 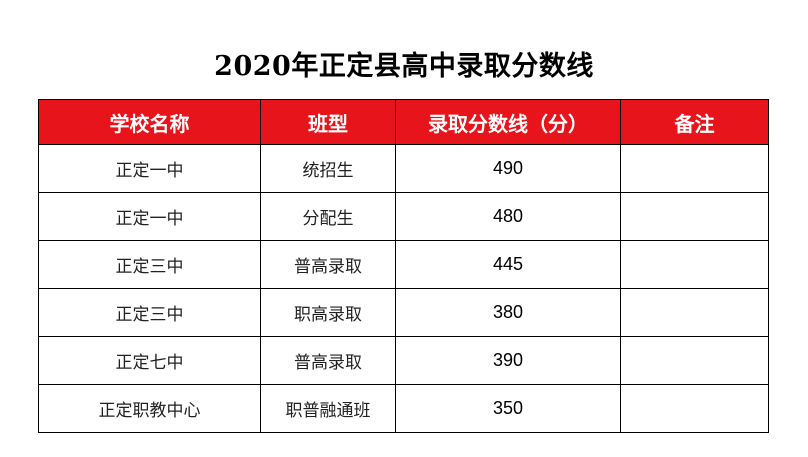 I want to click on cell-school: 正定七中, so click(x=149, y=360).